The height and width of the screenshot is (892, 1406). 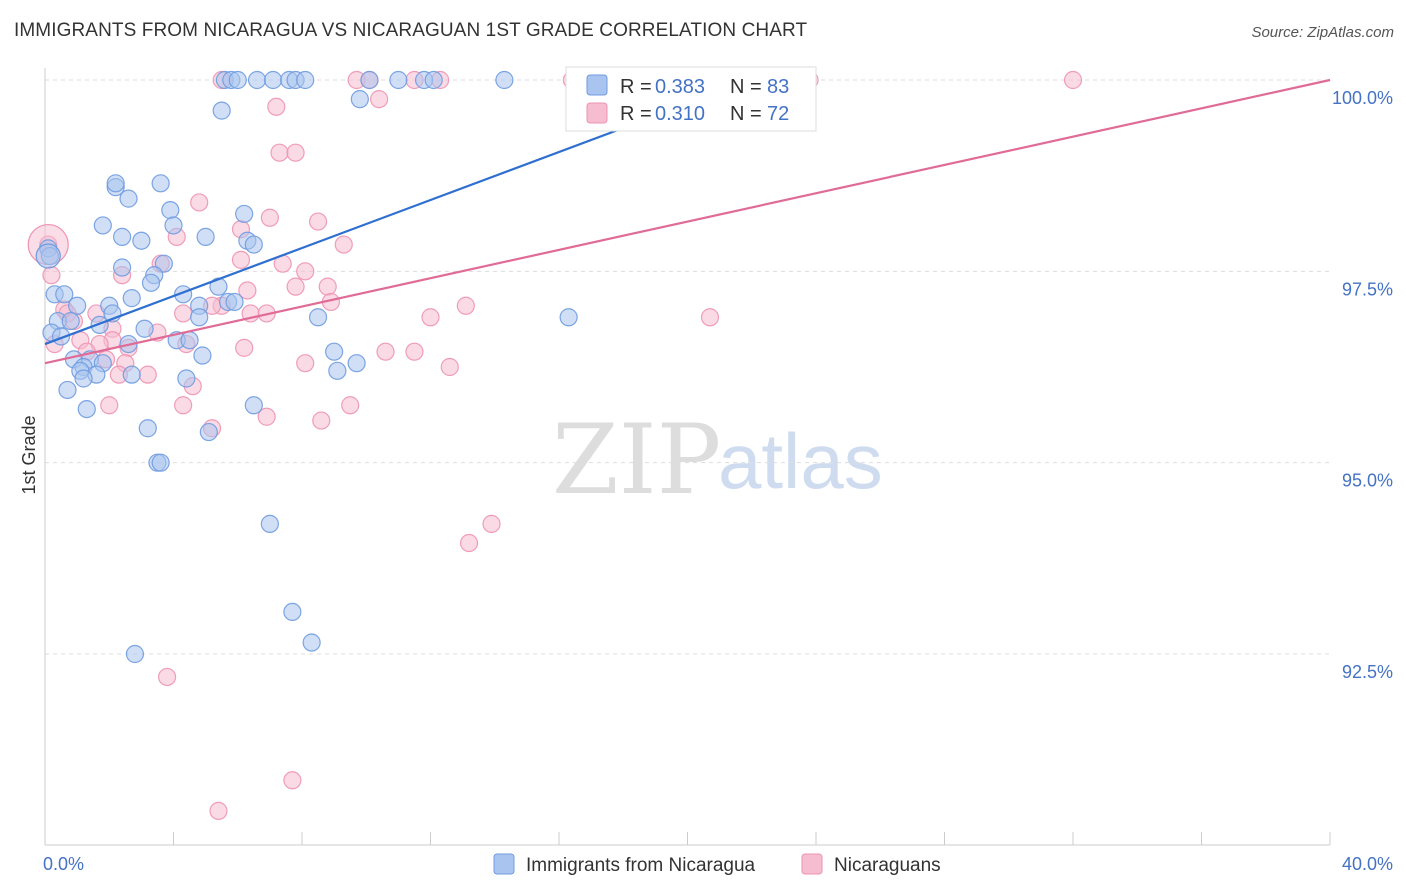 What do you see at coordinates (680, 87) in the screenshot?
I see `legend-r-value-blue: 0.383` at bounding box center [680, 87].